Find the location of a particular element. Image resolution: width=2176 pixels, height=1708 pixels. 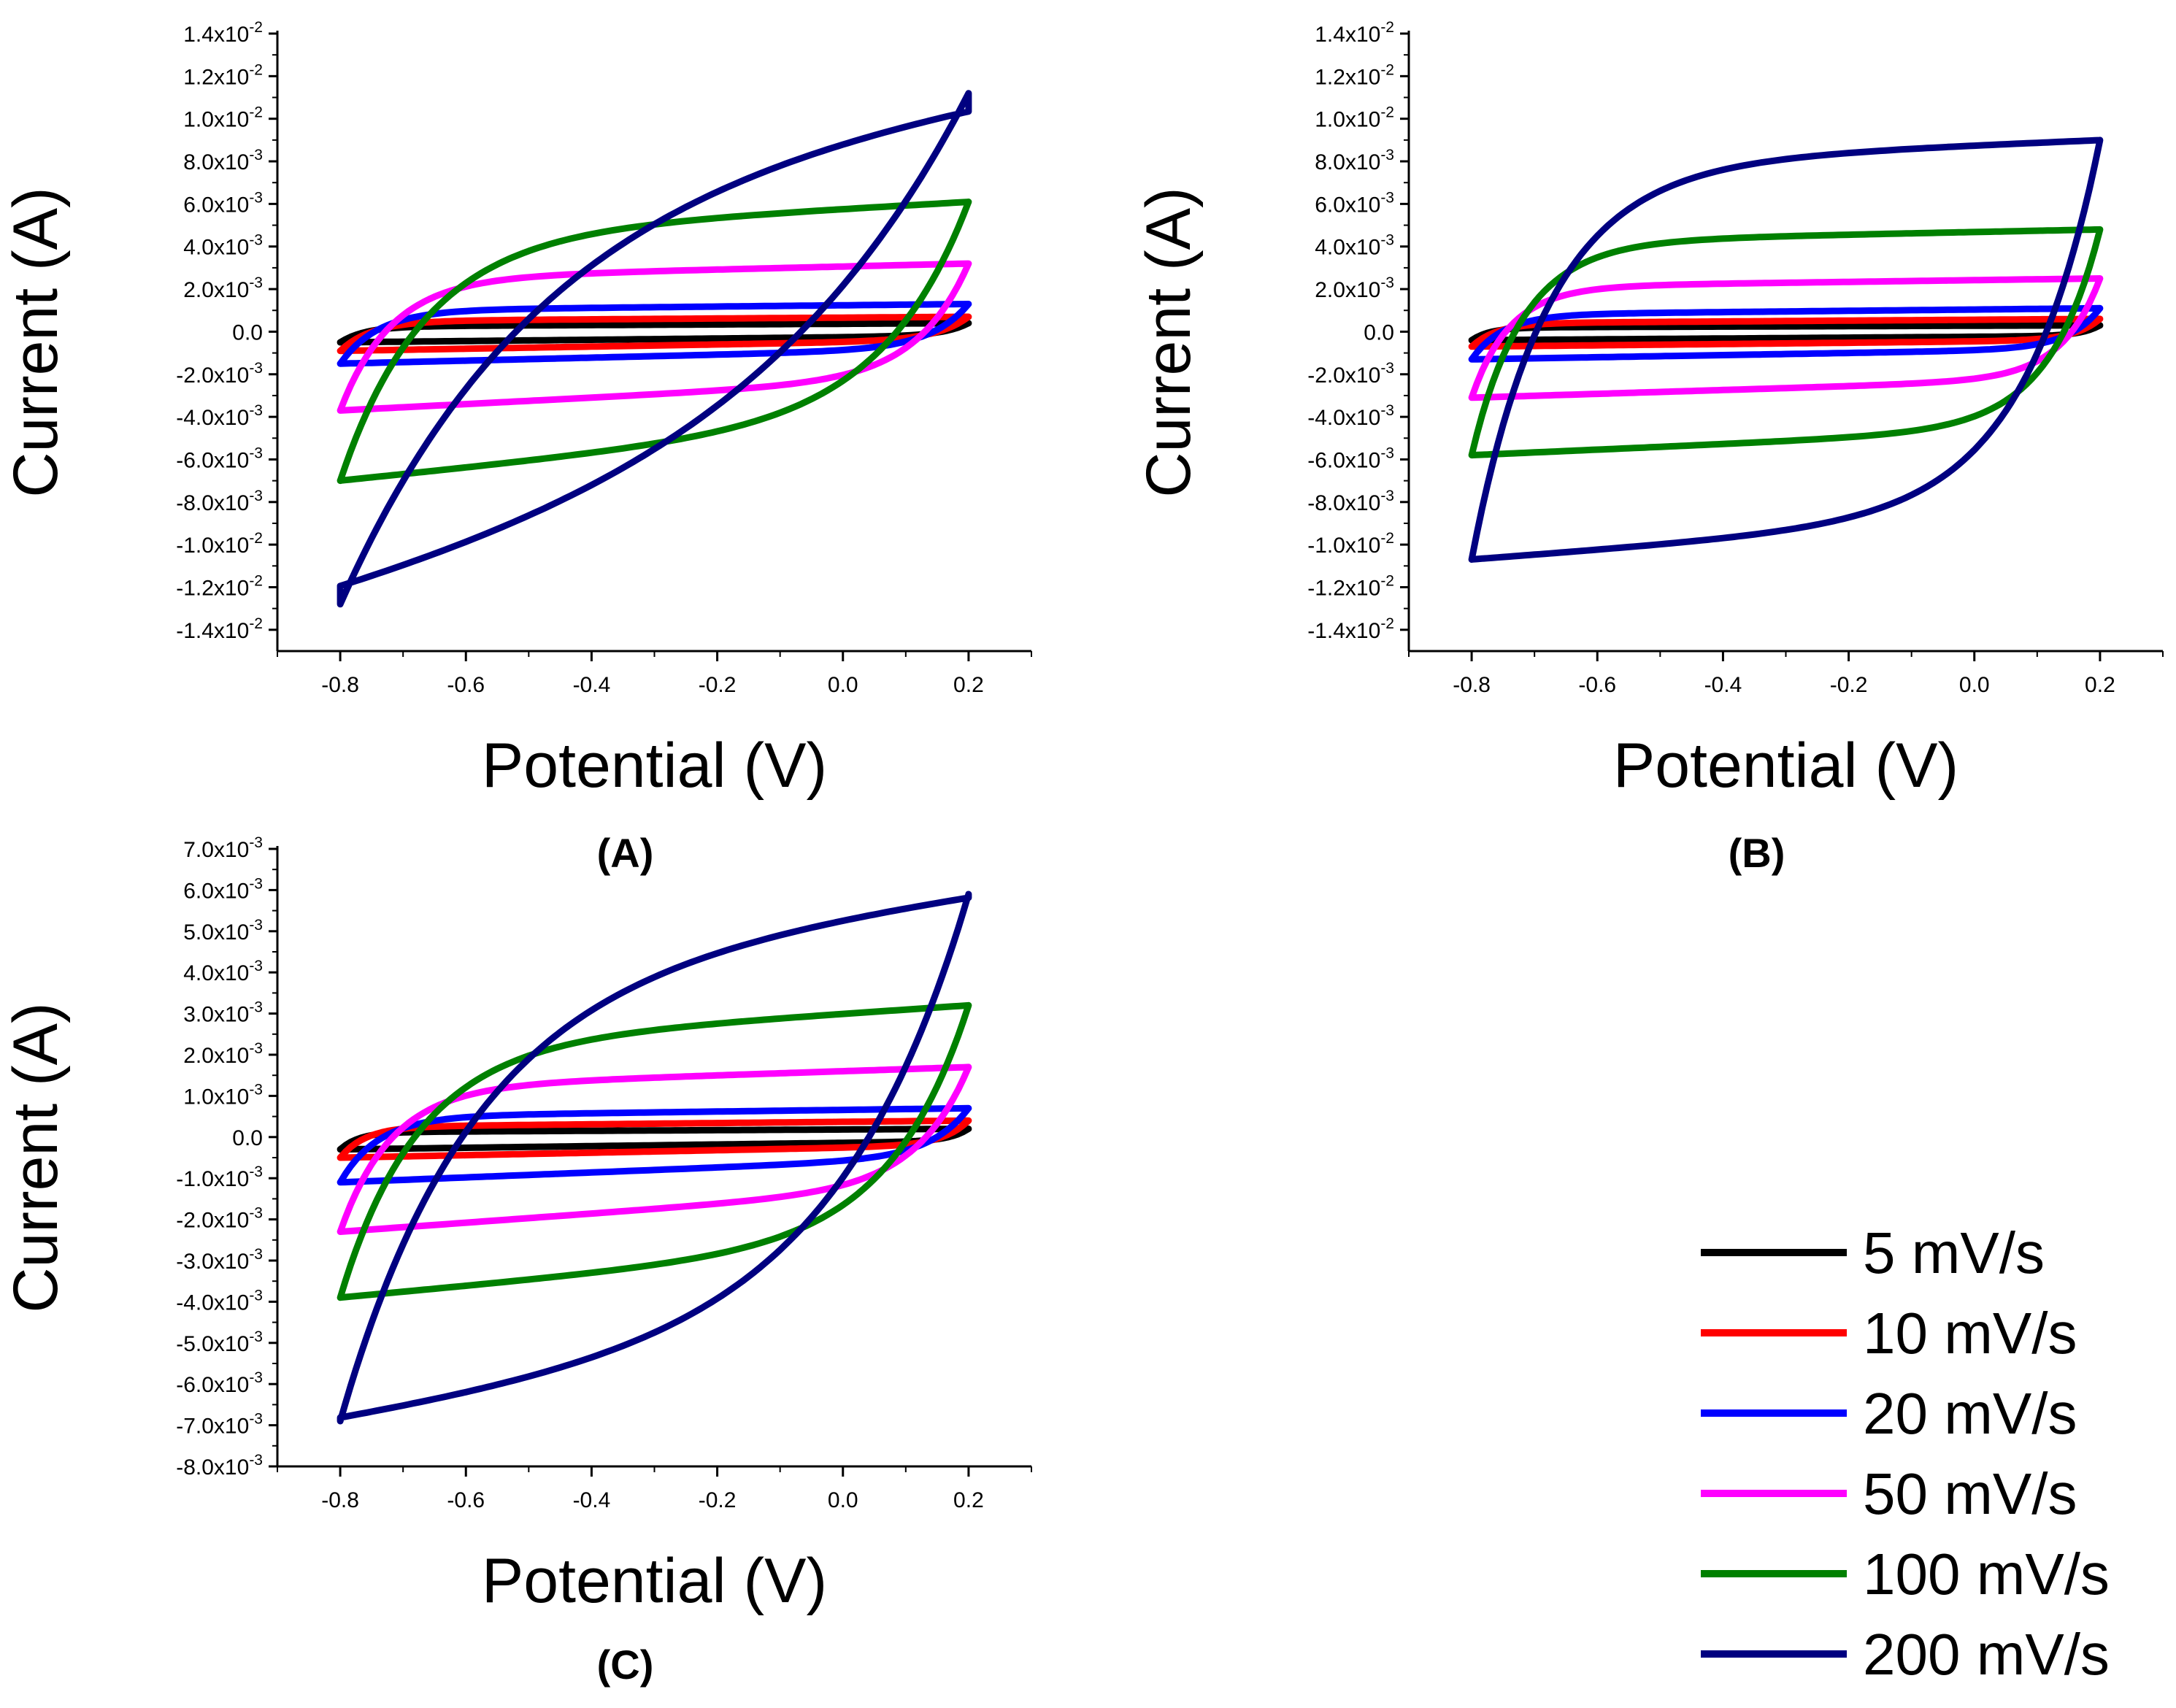

legend-item: 20 mV/s is located at coordinates (1889, 1413).